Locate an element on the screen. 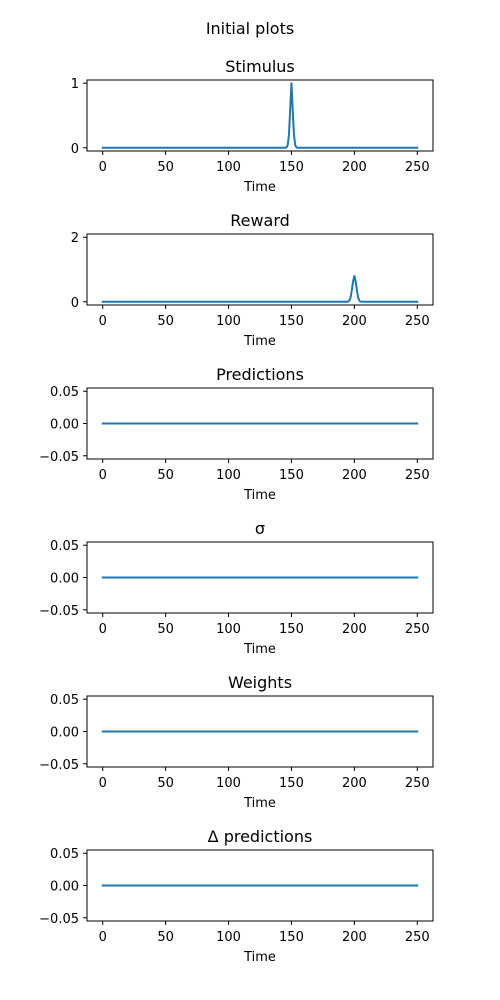 This screenshot has height=1000, width=500. subplot-2: Reward 0 50 100 150 200 250 0 2 Time is located at coordinates (252, 280).